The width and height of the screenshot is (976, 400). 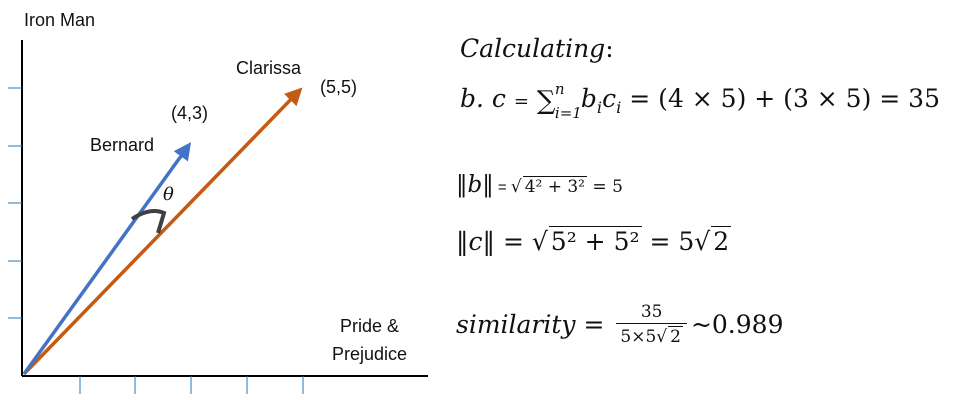 I want to click on angle-arc, so click(x=148, y=221).